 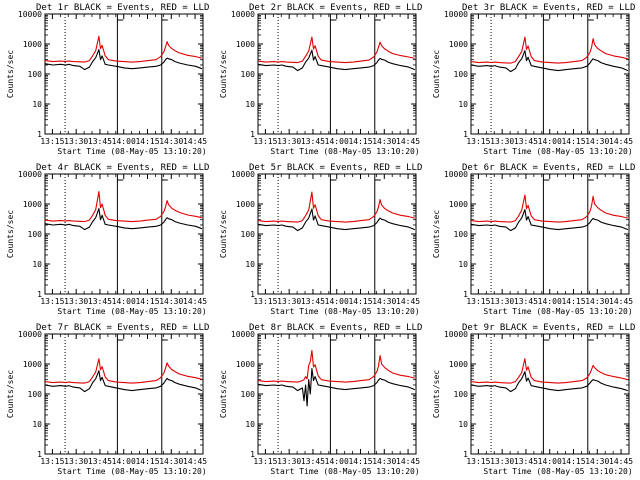 I want to click on panel-title: Det 4r BLACK = Events, RED = LLD, so click(x=122, y=168).